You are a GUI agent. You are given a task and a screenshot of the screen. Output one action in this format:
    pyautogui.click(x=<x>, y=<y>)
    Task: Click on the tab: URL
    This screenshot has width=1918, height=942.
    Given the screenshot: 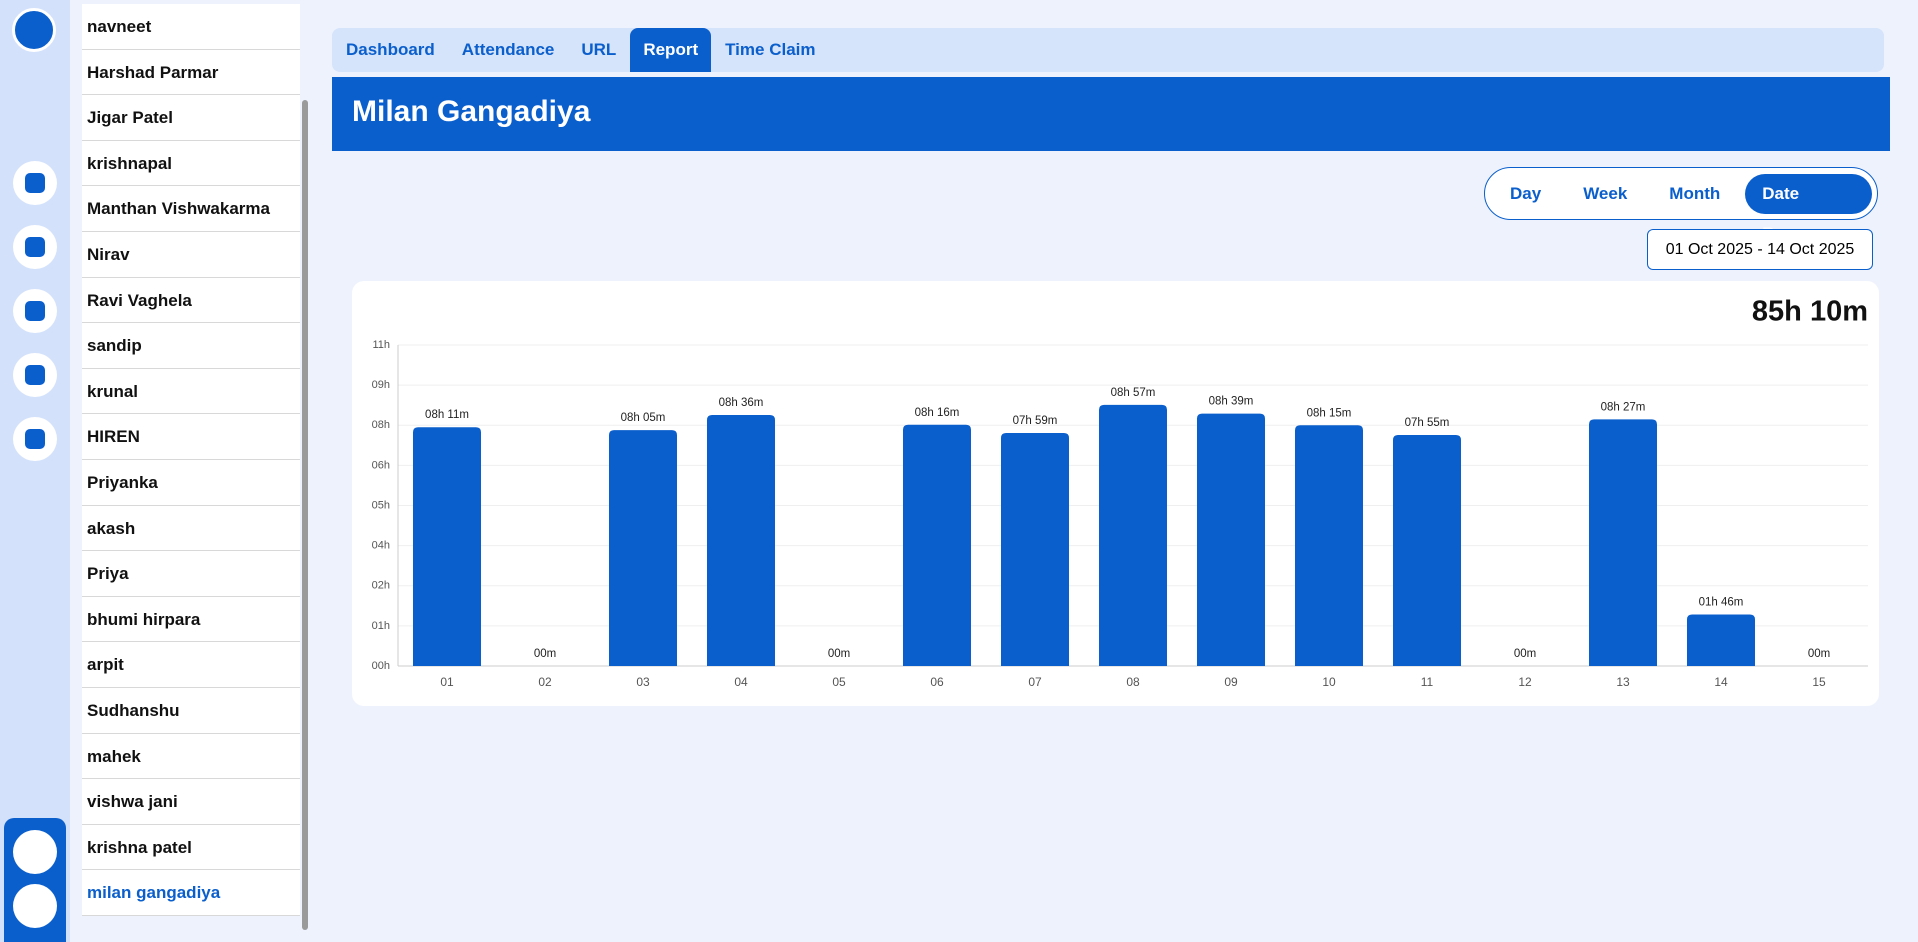 What is the action you would take?
    pyautogui.click(x=599, y=49)
    